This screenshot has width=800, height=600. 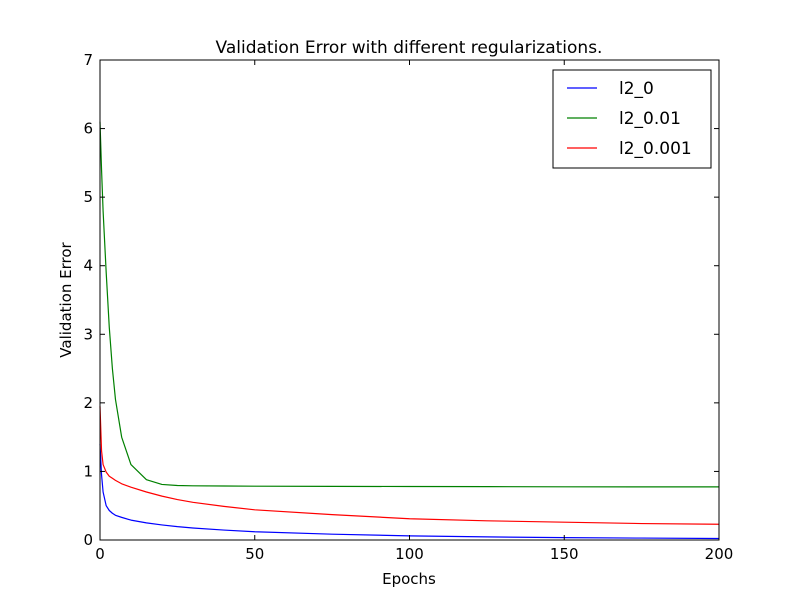 I want to click on legend-label-2: l2_0.001, so click(x=655, y=149).